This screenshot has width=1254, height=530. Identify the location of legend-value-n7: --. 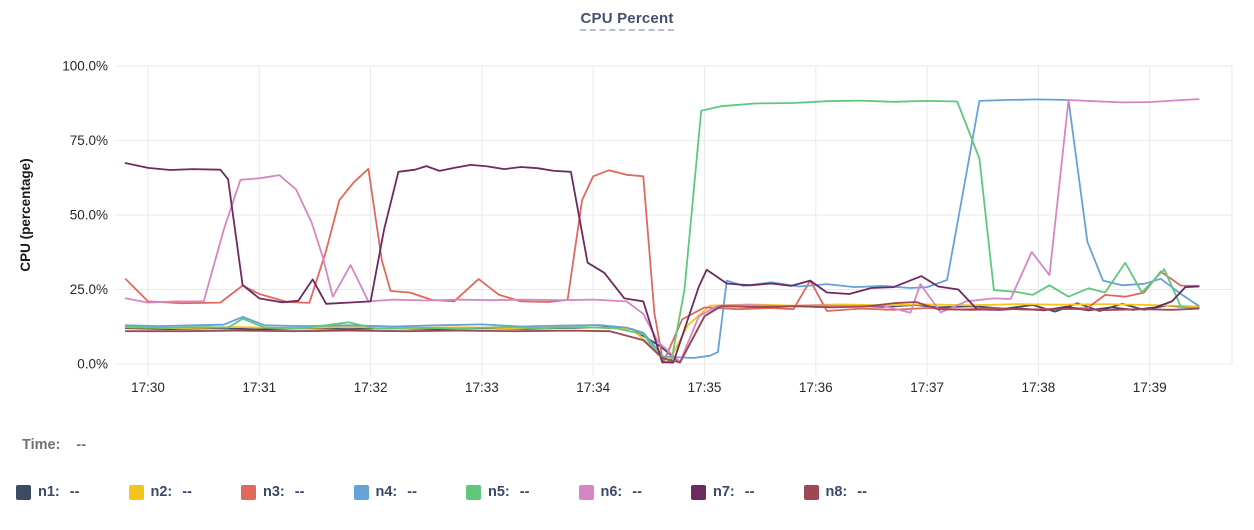
(749, 492).